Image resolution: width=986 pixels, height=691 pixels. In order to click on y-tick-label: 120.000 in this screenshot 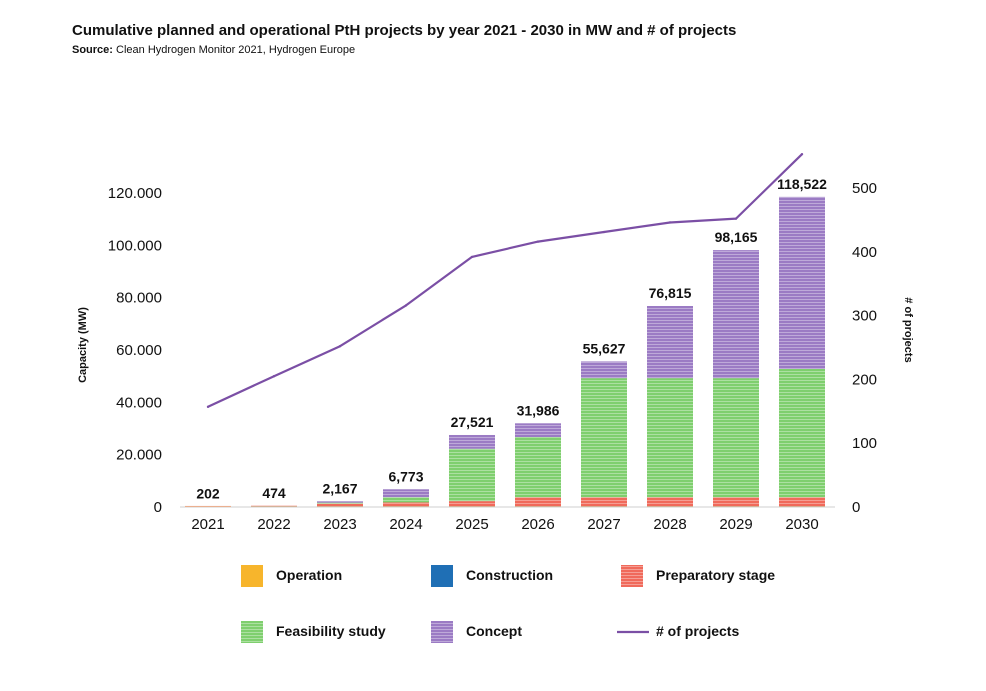, I will do `click(135, 193)`.